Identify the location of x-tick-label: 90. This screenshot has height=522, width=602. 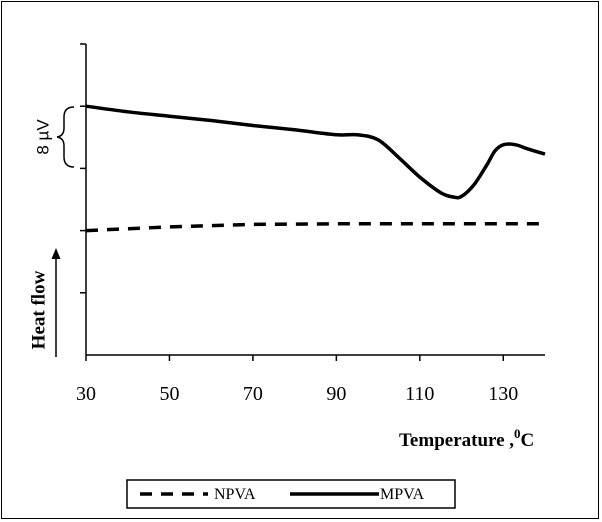
(336, 394).